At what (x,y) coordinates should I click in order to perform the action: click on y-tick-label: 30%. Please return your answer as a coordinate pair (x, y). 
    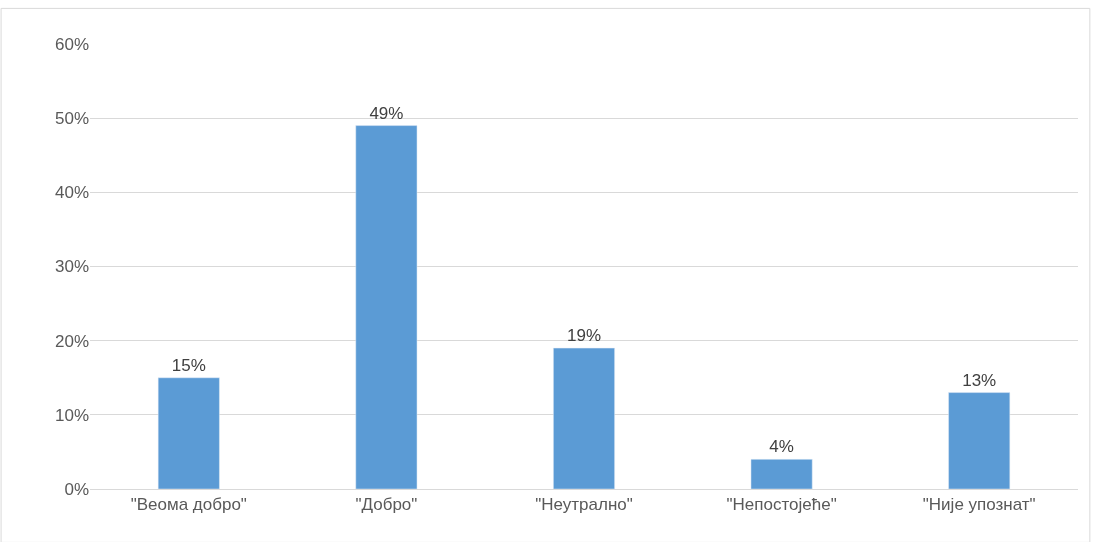
    Looking at the image, I should click on (71, 267).